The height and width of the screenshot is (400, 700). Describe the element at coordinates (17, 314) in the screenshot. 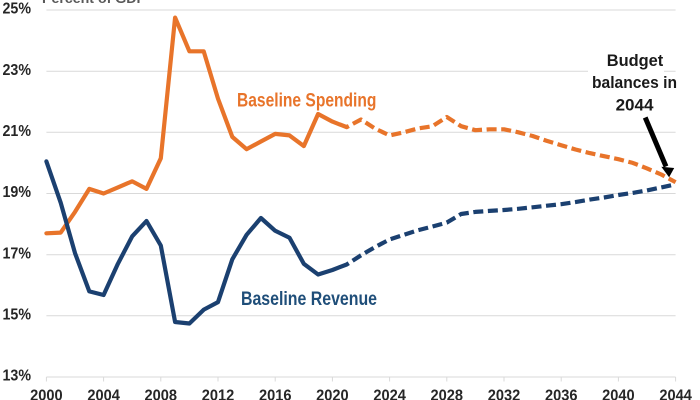

I see `svg-text: 15%` at that location.